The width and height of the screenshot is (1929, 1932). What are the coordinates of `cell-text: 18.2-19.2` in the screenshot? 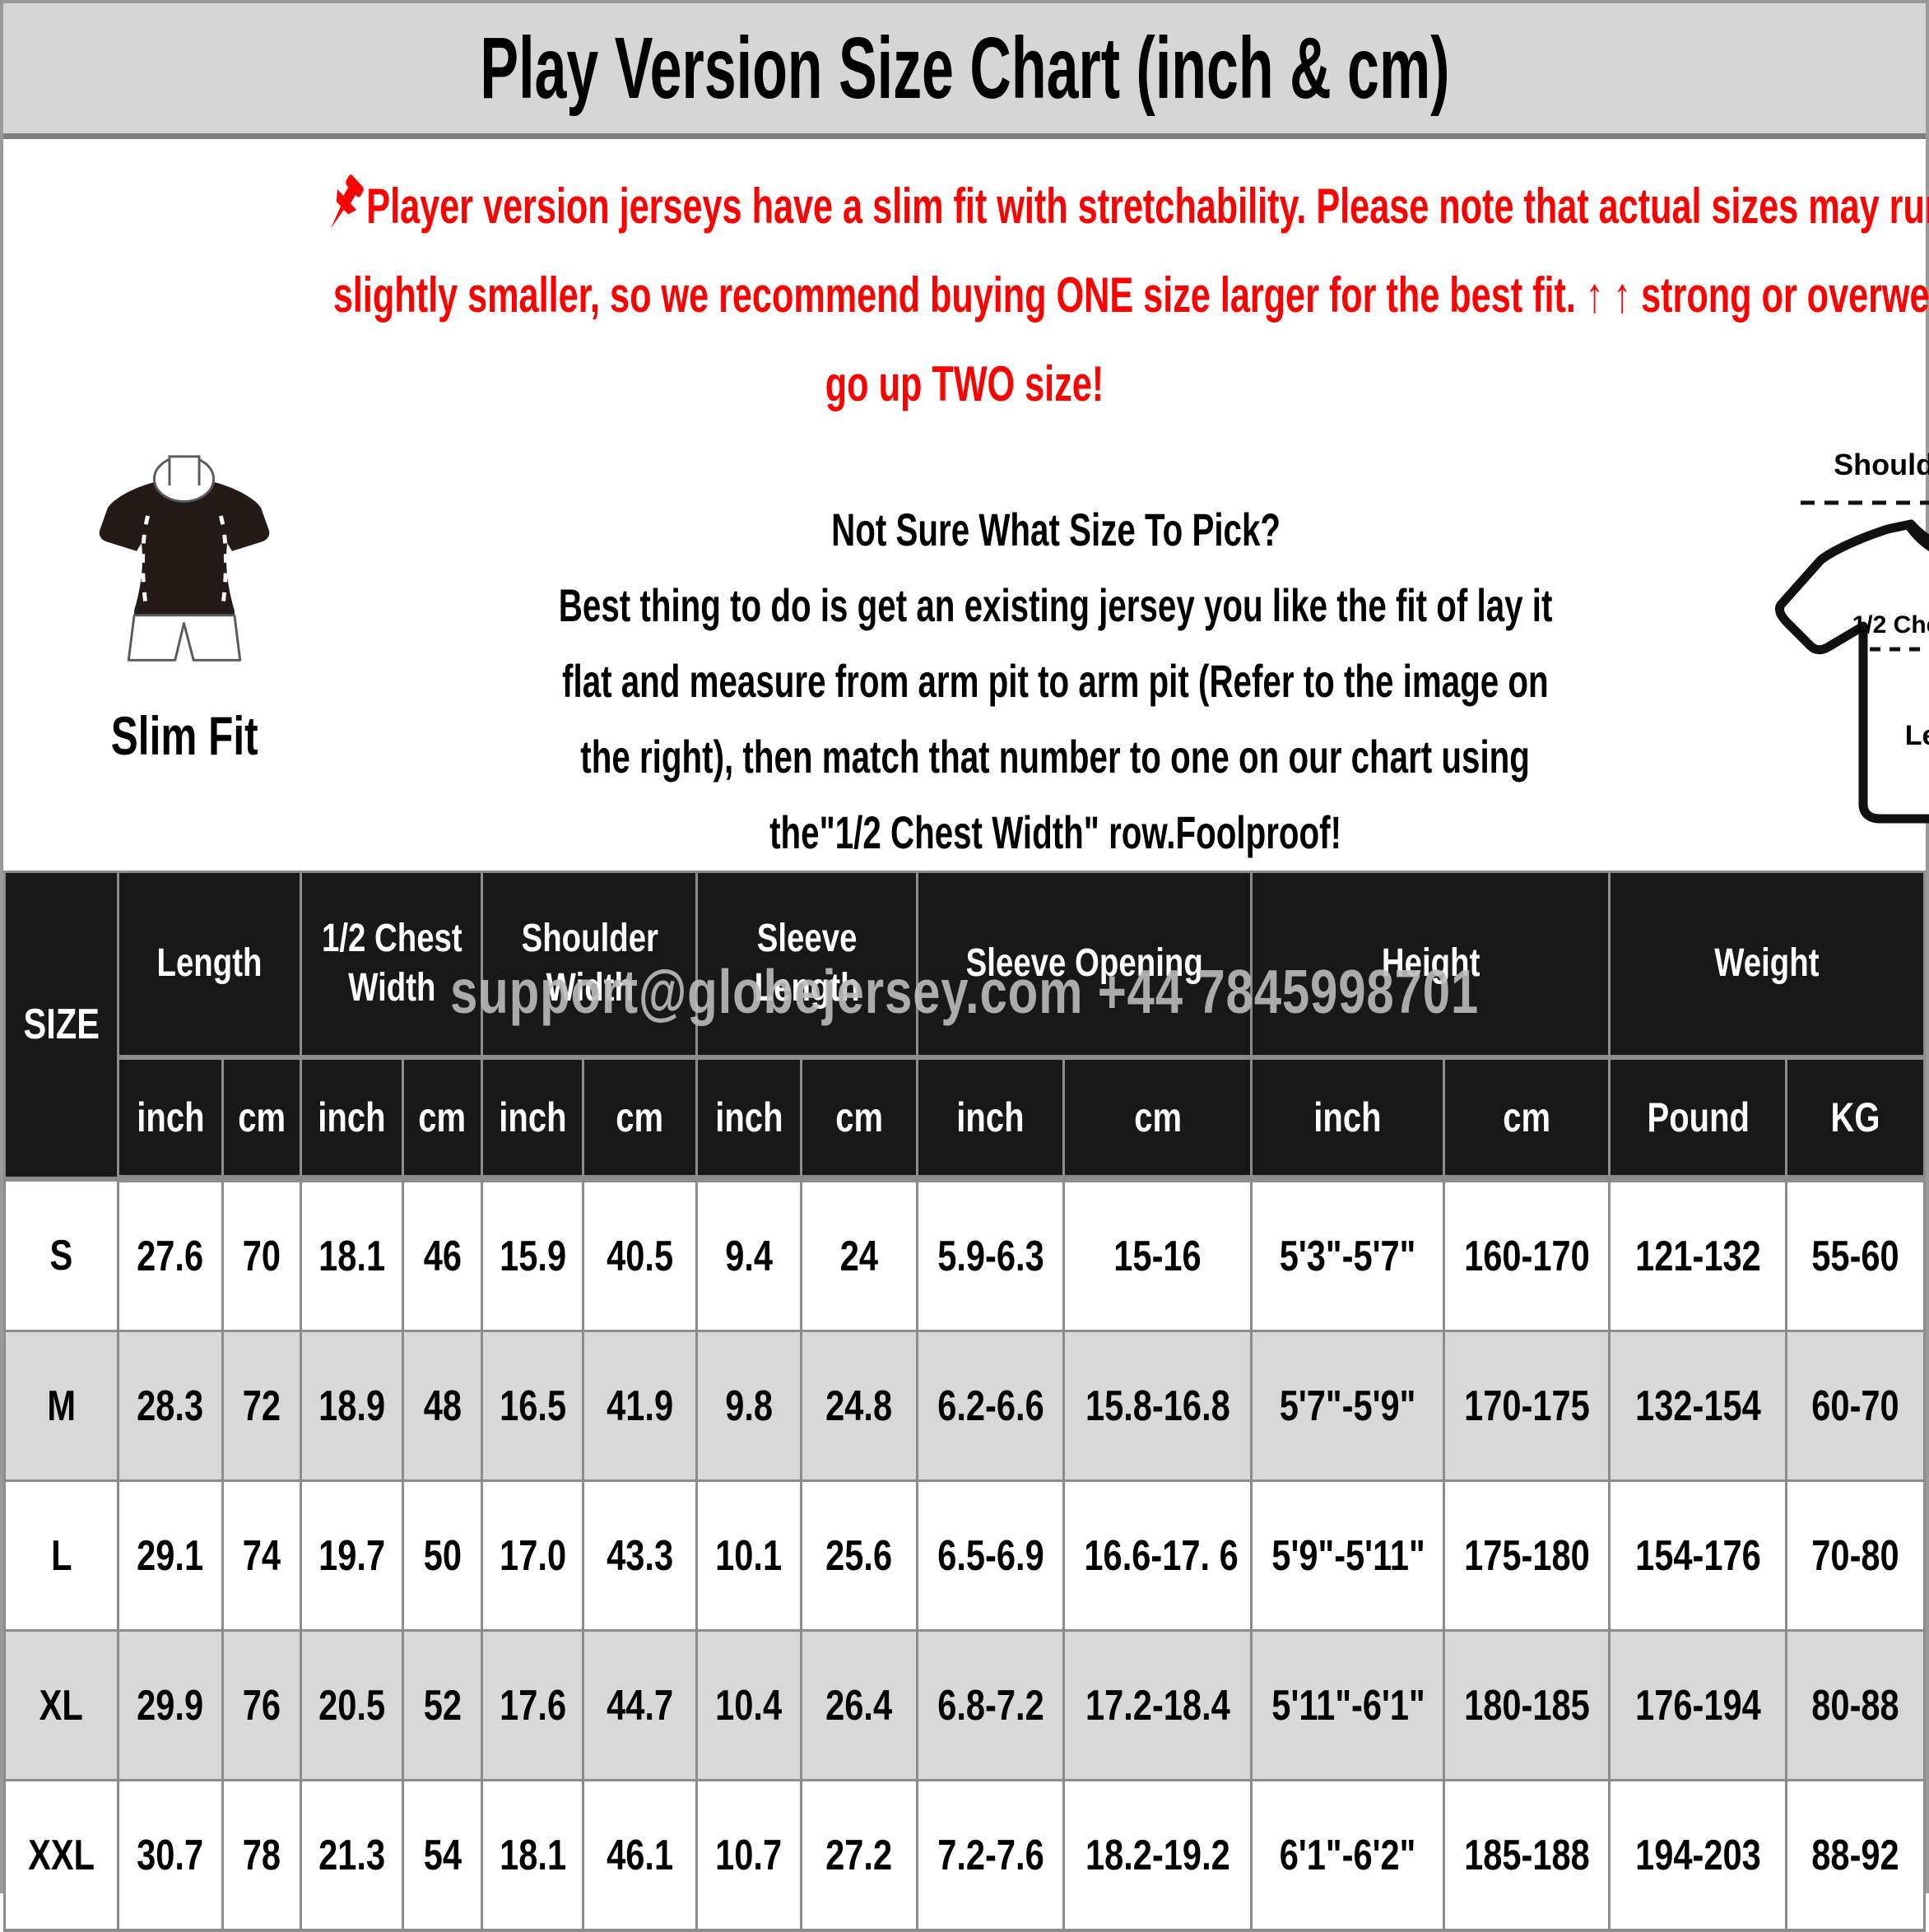 It's located at (1157, 1855).